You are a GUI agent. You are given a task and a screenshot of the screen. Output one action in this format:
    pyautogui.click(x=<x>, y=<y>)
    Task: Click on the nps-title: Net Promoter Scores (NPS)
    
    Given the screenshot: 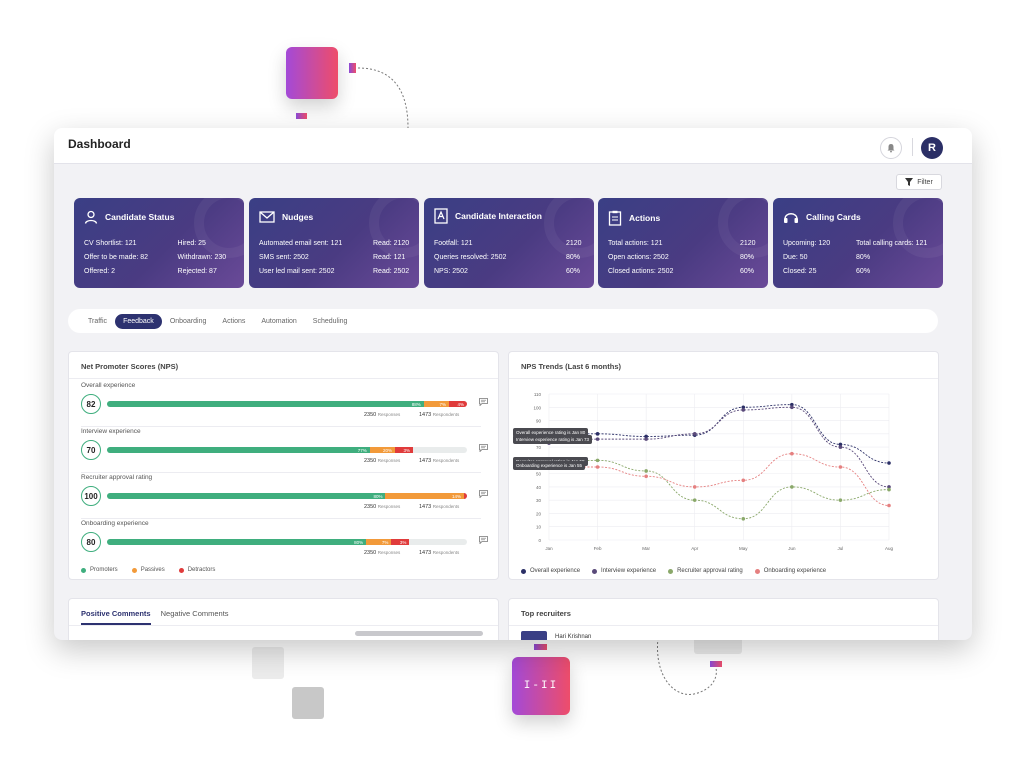 What is the action you would take?
    pyautogui.click(x=130, y=366)
    